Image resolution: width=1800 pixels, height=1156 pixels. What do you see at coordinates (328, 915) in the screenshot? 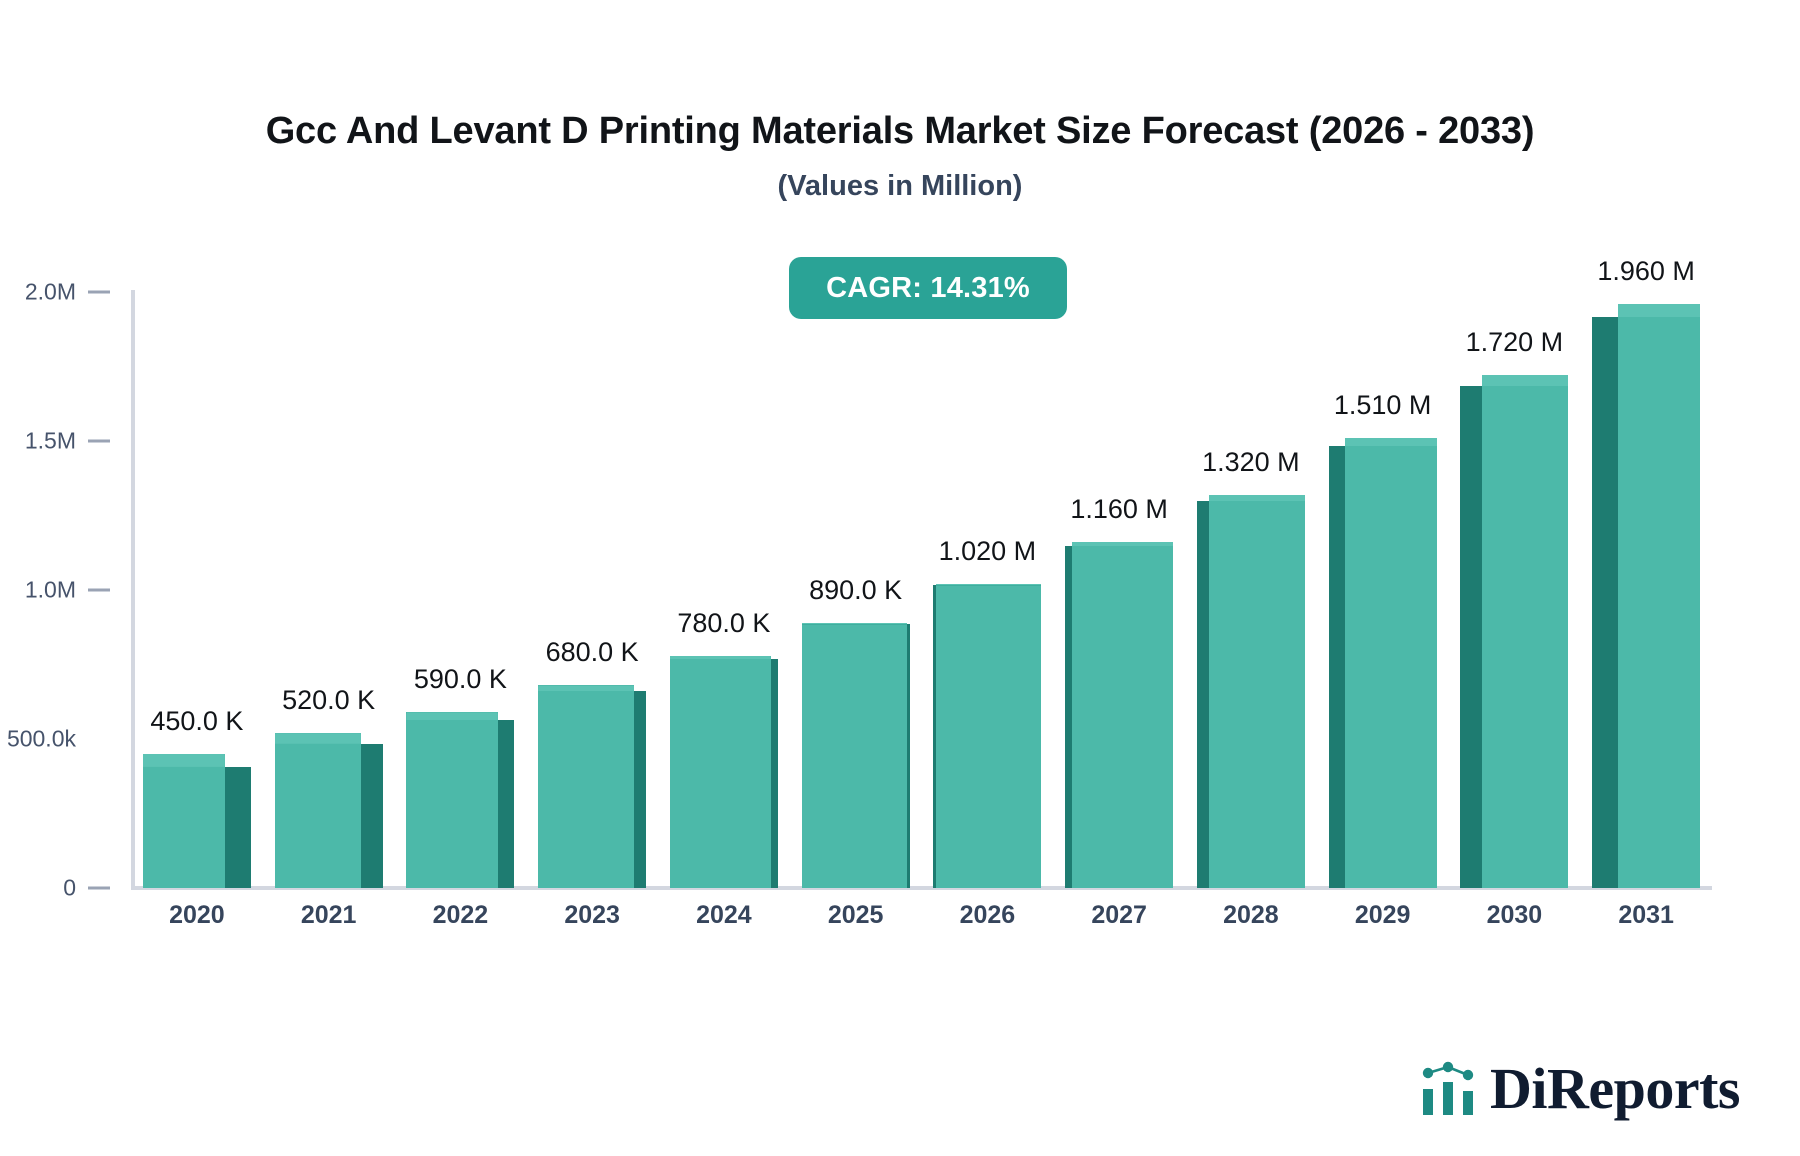
I see `x-axis-label: 2021` at bounding box center [328, 915].